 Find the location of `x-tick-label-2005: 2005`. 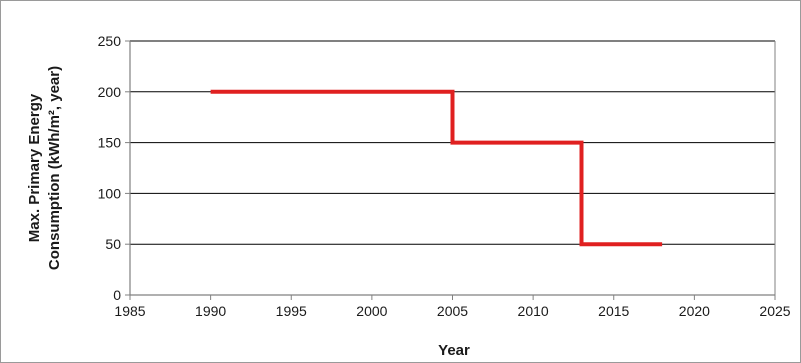

x-tick-label-2005: 2005 is located at coordinates (452, 311).